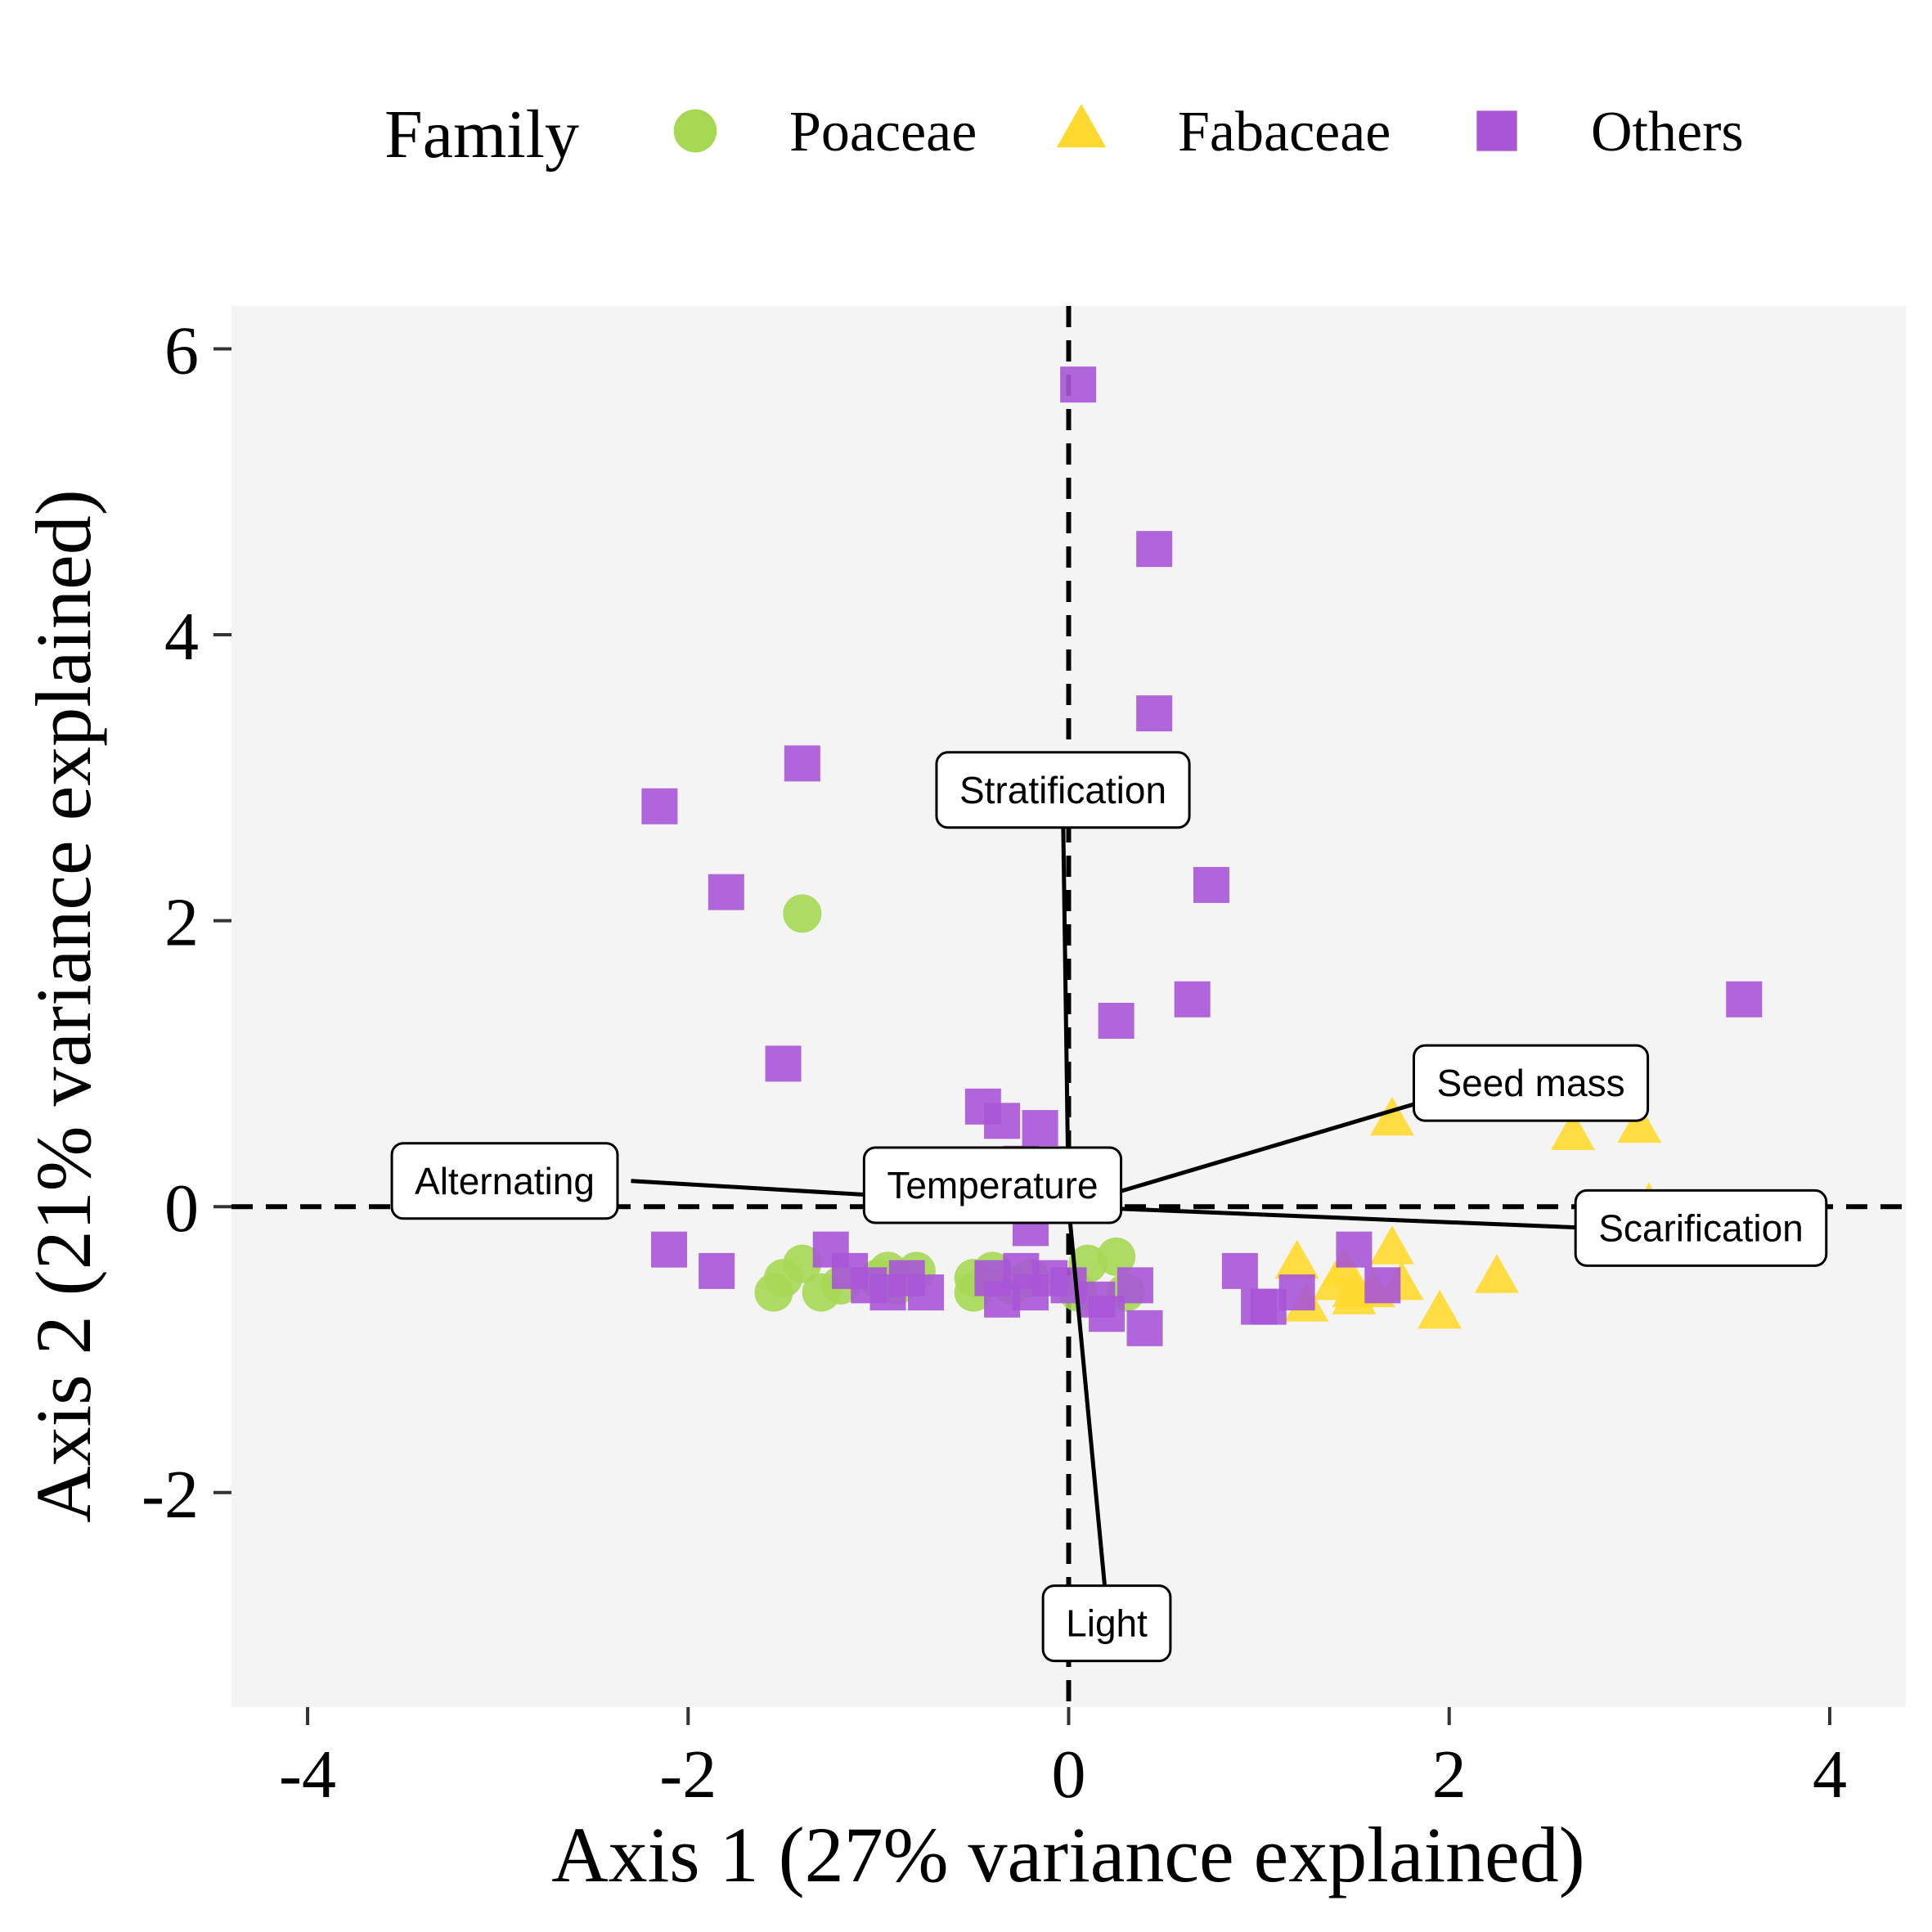 The image size is (1932, 1932). I want to click on vector-label-alternating: Alternating, so click(505, 1181).